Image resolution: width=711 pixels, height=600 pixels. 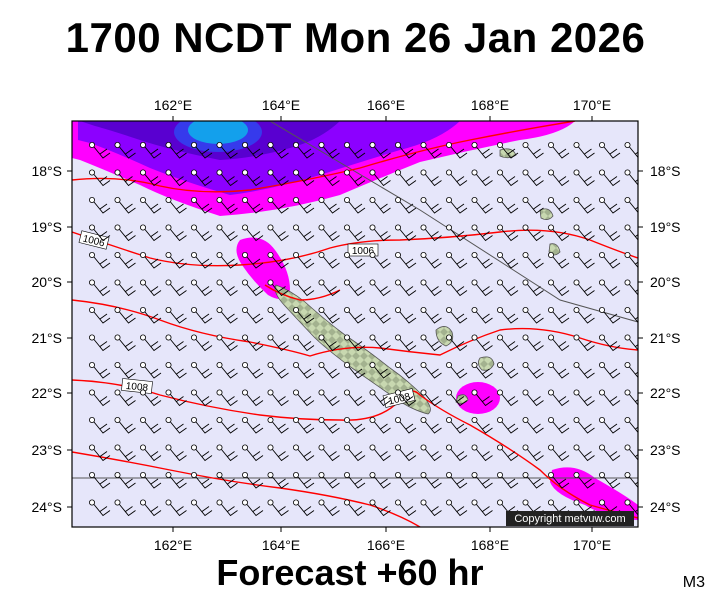 I want to click on lat-label-left: 23°S, so click(x=46, y=450).